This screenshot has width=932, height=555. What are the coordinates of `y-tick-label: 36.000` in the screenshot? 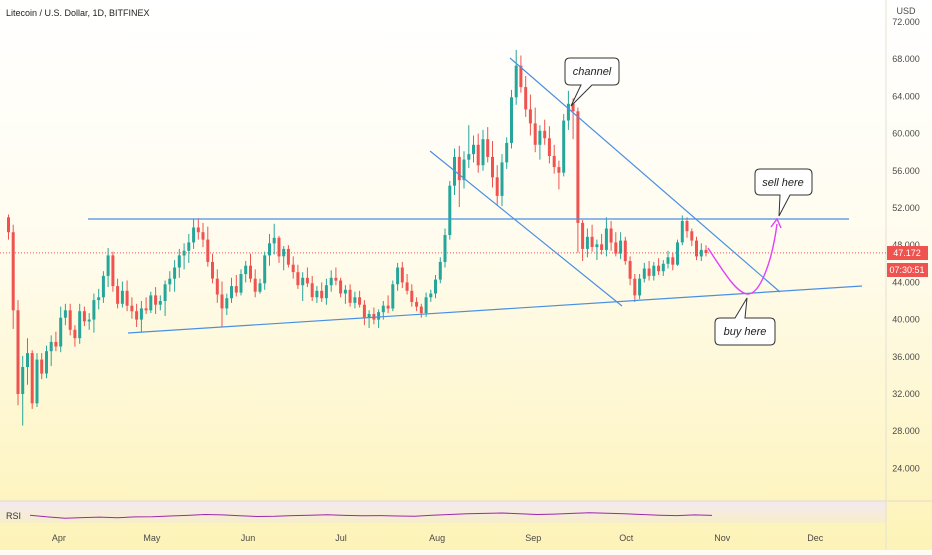 It's located at (906, 357).